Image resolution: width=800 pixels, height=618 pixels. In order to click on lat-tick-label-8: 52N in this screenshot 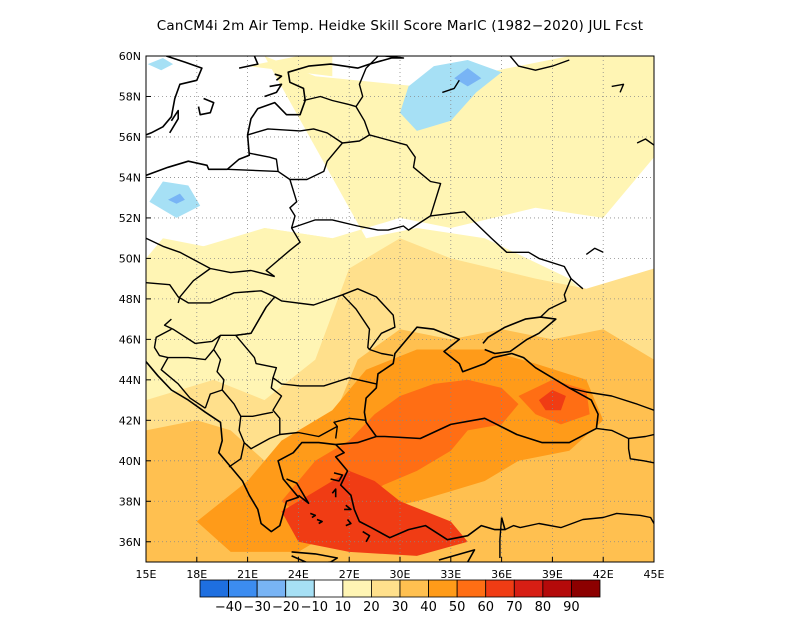, I will do `click(130, 218)`.